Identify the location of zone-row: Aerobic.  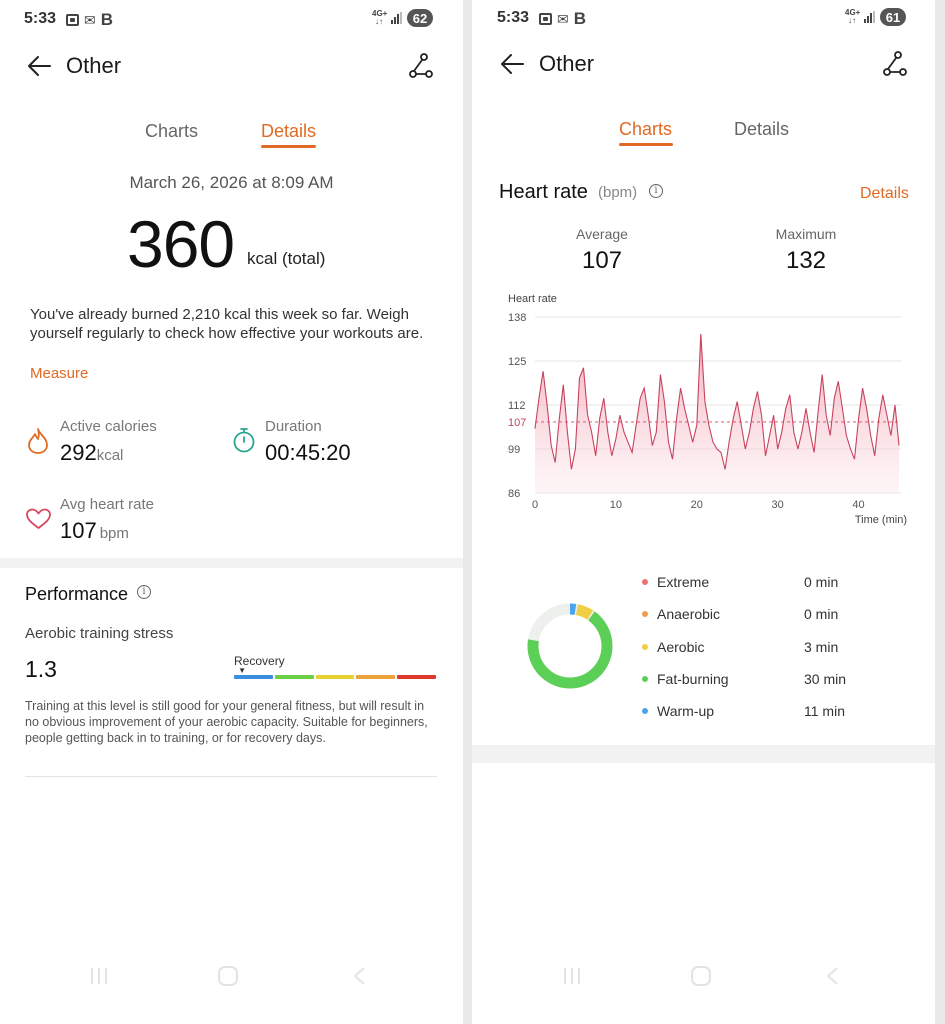
(673, 647).